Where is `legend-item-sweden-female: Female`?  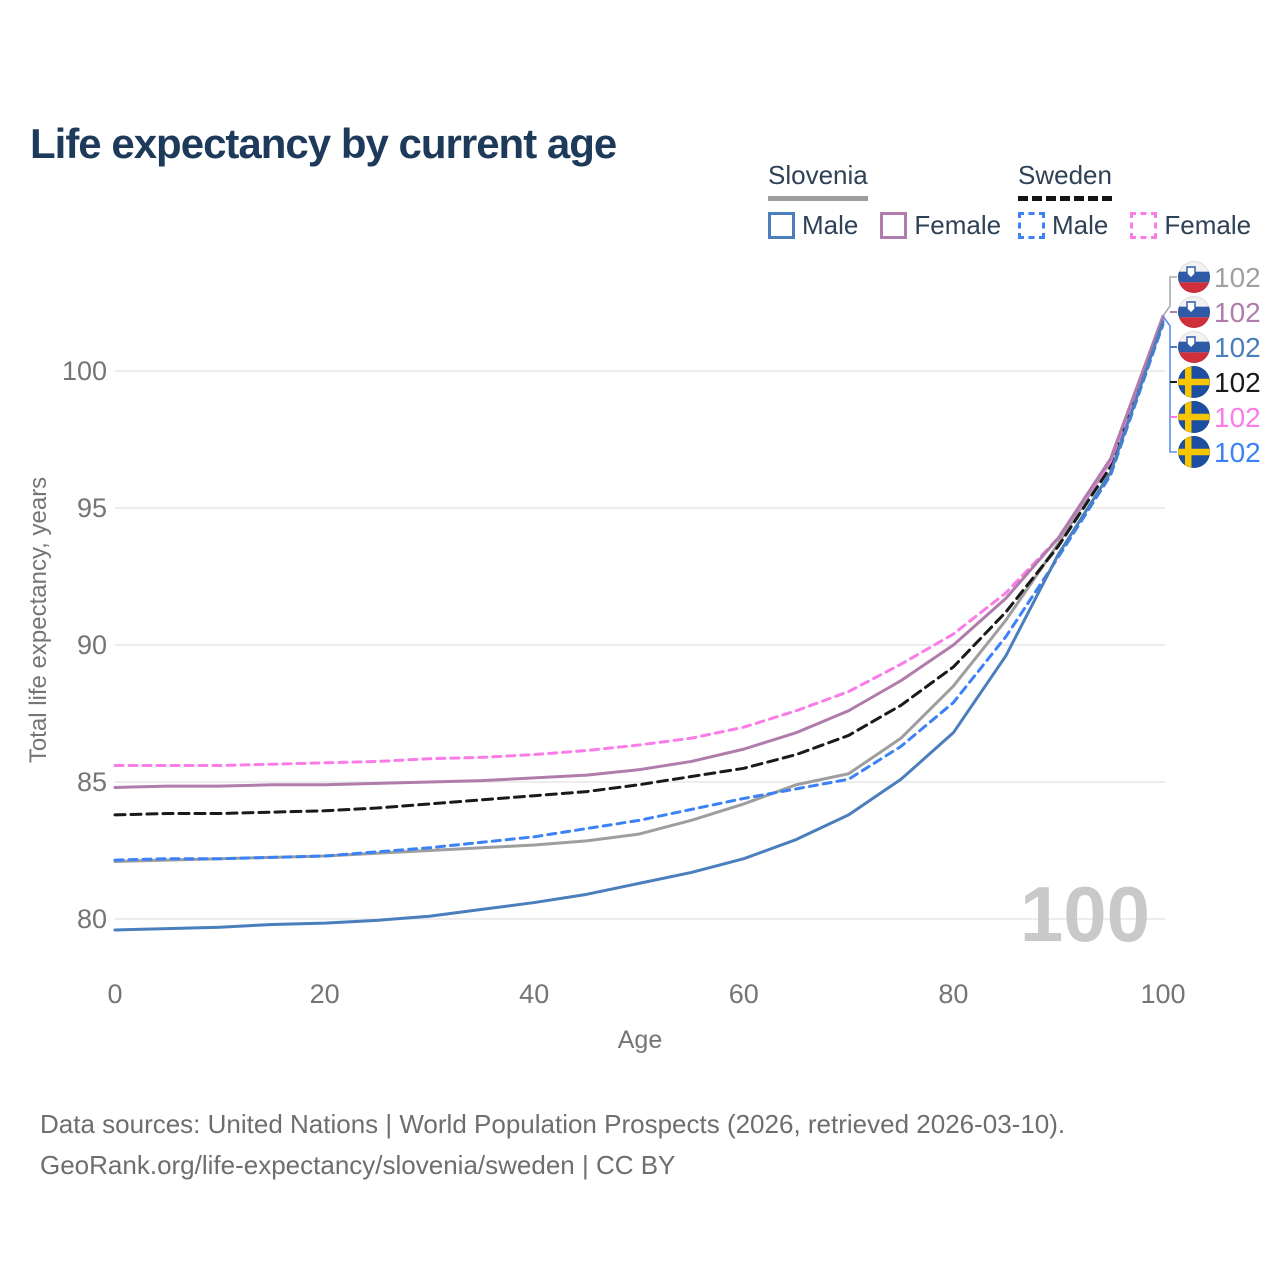
legend-item-sweden-female: Female is located at coordinates (1190, 225).